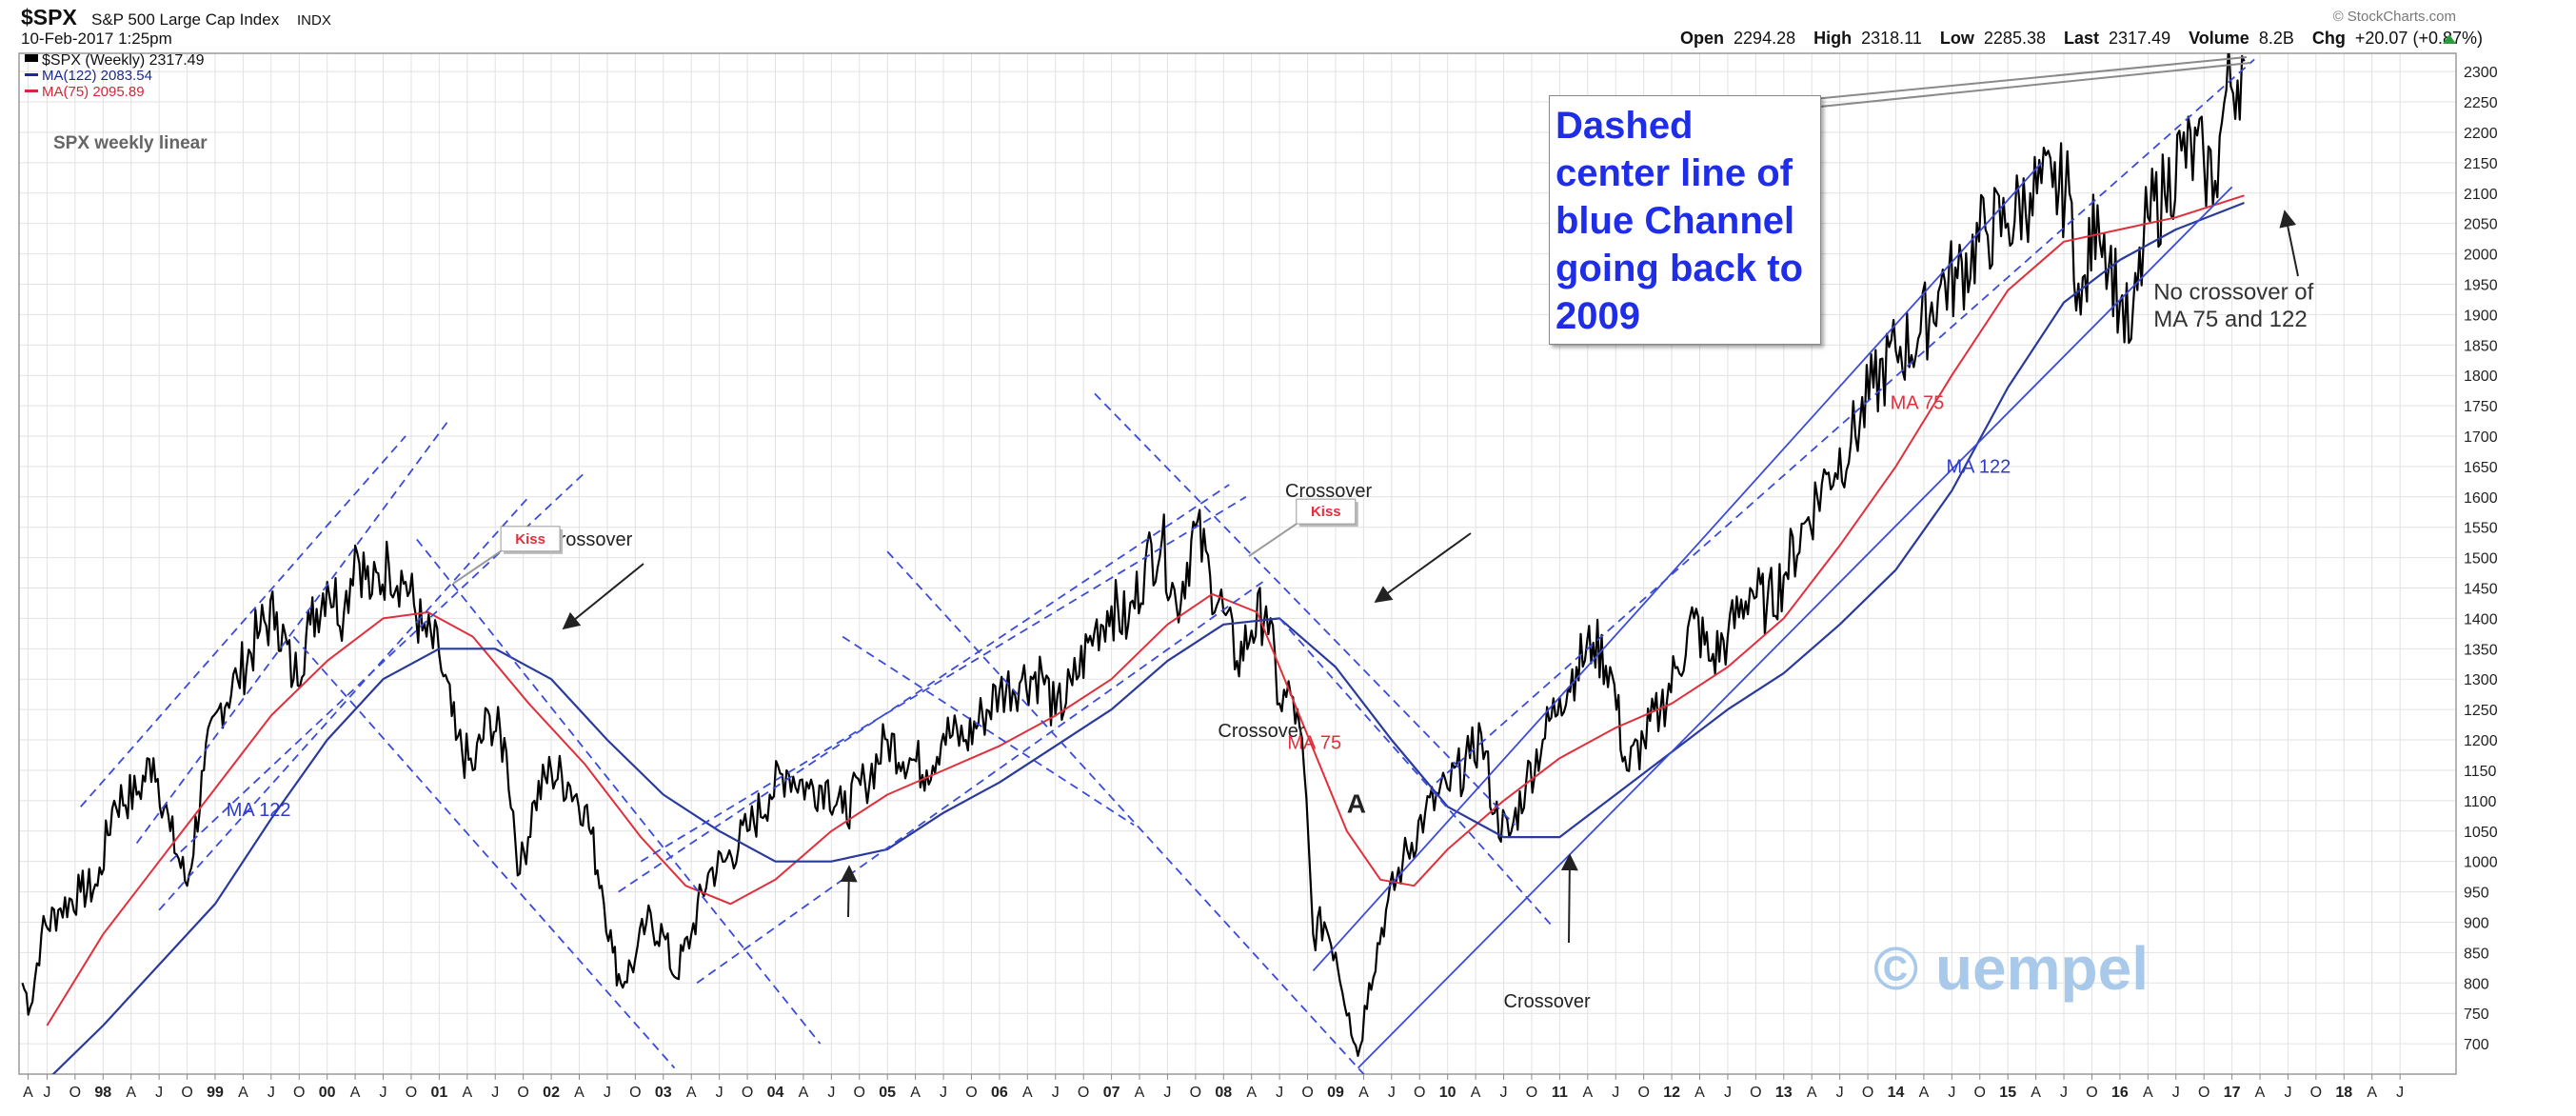  What do you see at coordinates (2219, 38) in the screenshot?
I see `volume-label: Volume` at bounding box center [2219, 38].